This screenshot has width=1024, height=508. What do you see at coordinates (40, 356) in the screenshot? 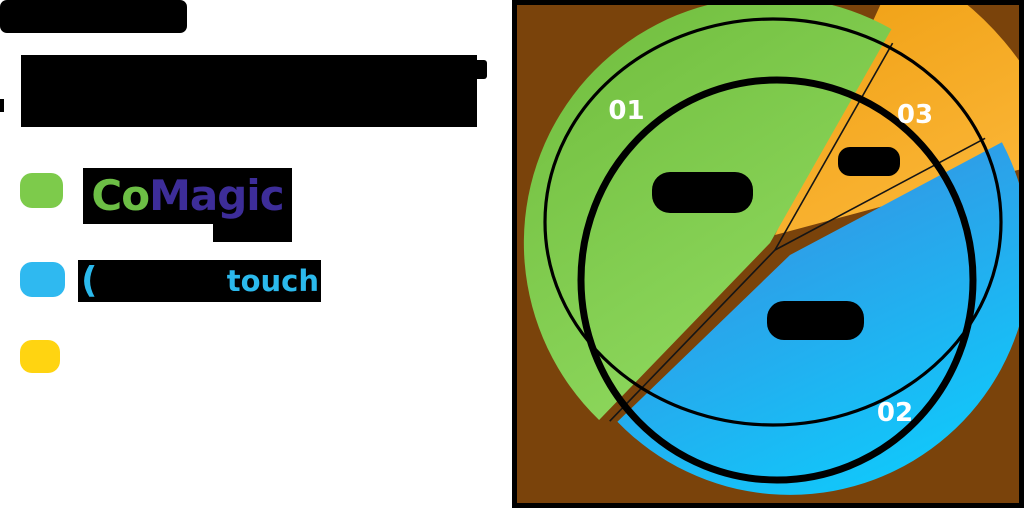
I see `legend-swatch-yellow` at bounding box center [40, 356].